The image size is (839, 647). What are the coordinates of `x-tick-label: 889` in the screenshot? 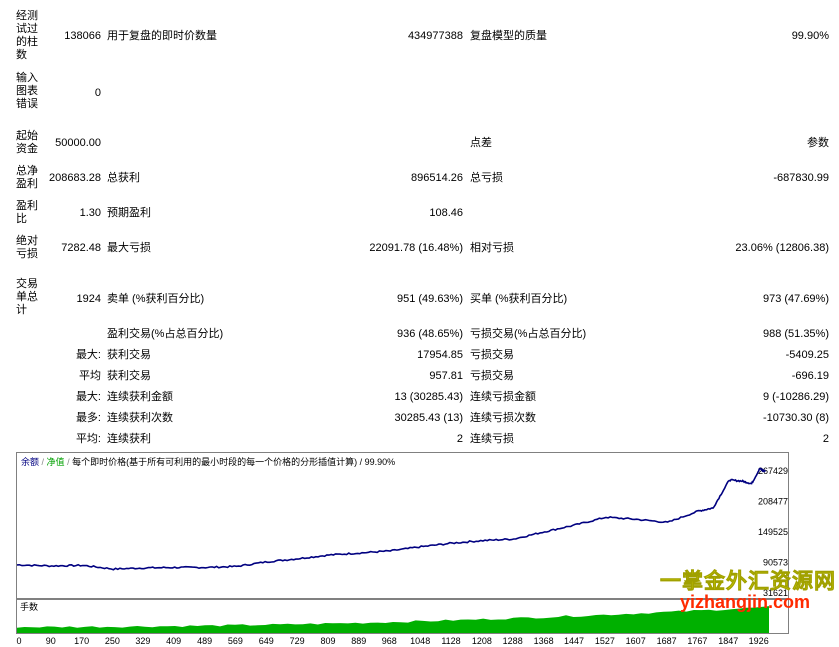 It's located at (358, 641).